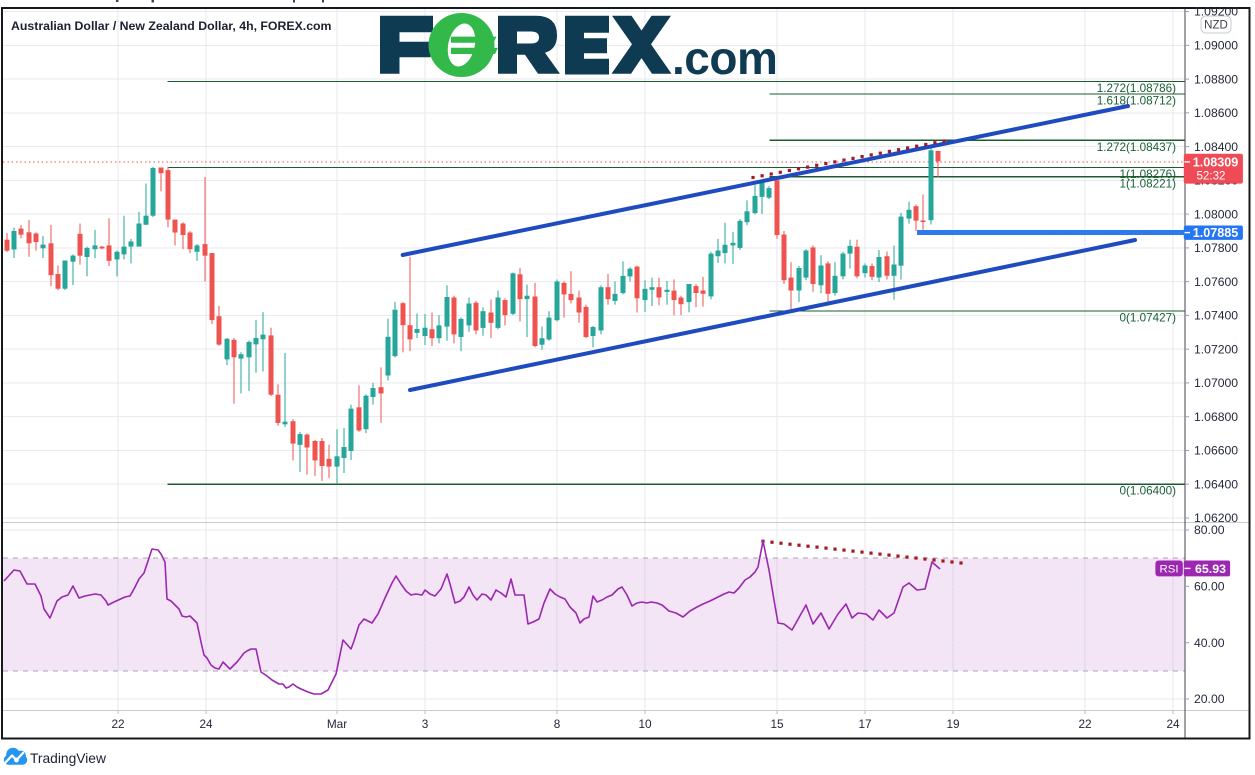 The height and width of the screenshot is (775, 1255). What do you see at coordinates (1216, 162) in the screenshot?
I see `svg-text: 1.08309` at bounding box center [1216, 162].